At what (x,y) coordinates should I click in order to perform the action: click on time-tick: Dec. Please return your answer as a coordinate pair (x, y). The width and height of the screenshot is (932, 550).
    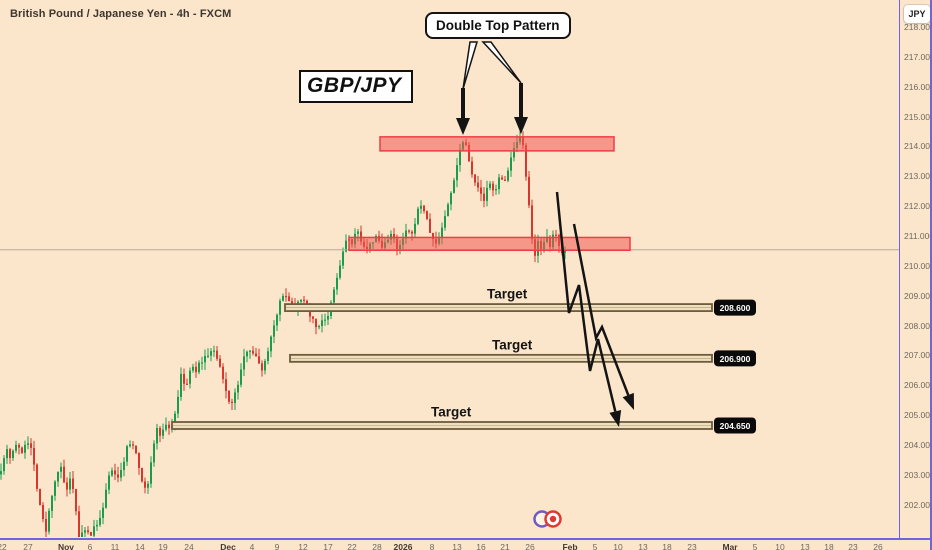
    Looking at the image, I should click on (228, 546).